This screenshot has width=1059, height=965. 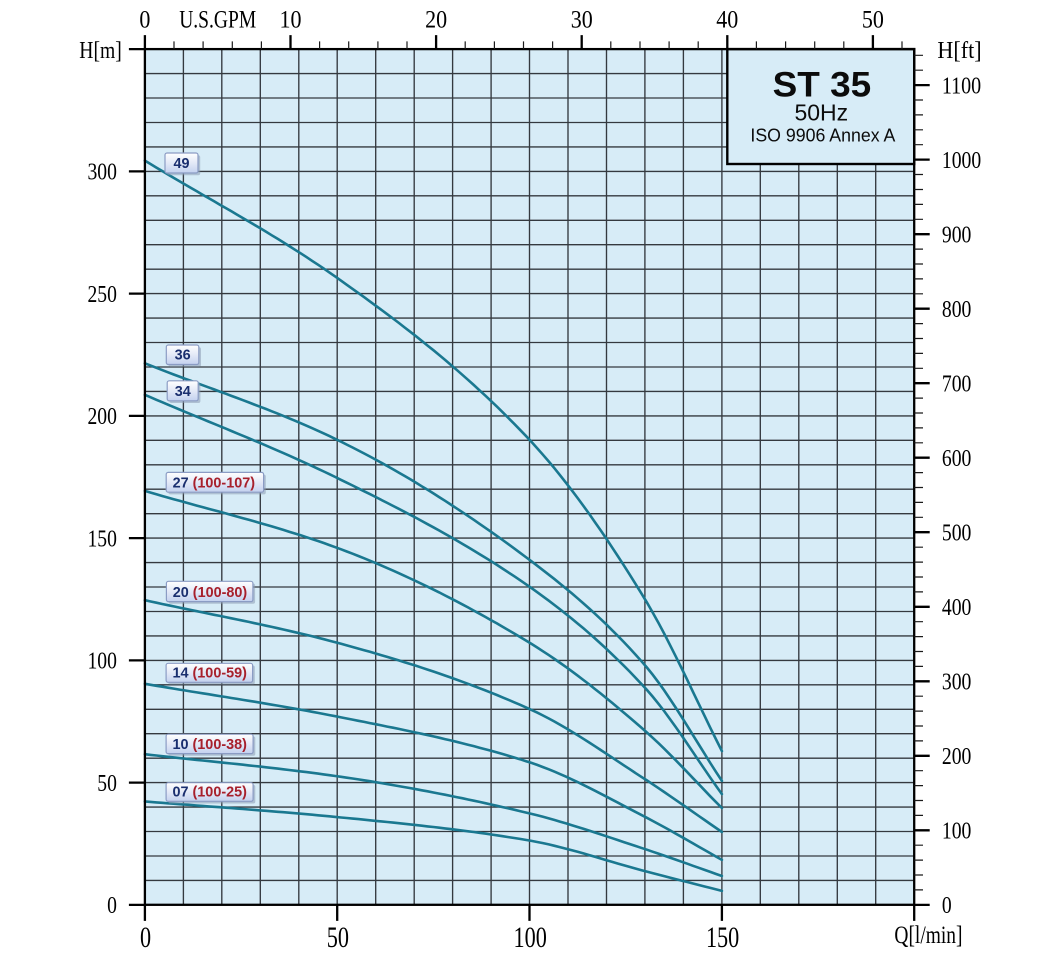 What do you see at coordinates (436, 19) in the screenshot?
I see `svg-text: 20` at bounding box center [436, 19].